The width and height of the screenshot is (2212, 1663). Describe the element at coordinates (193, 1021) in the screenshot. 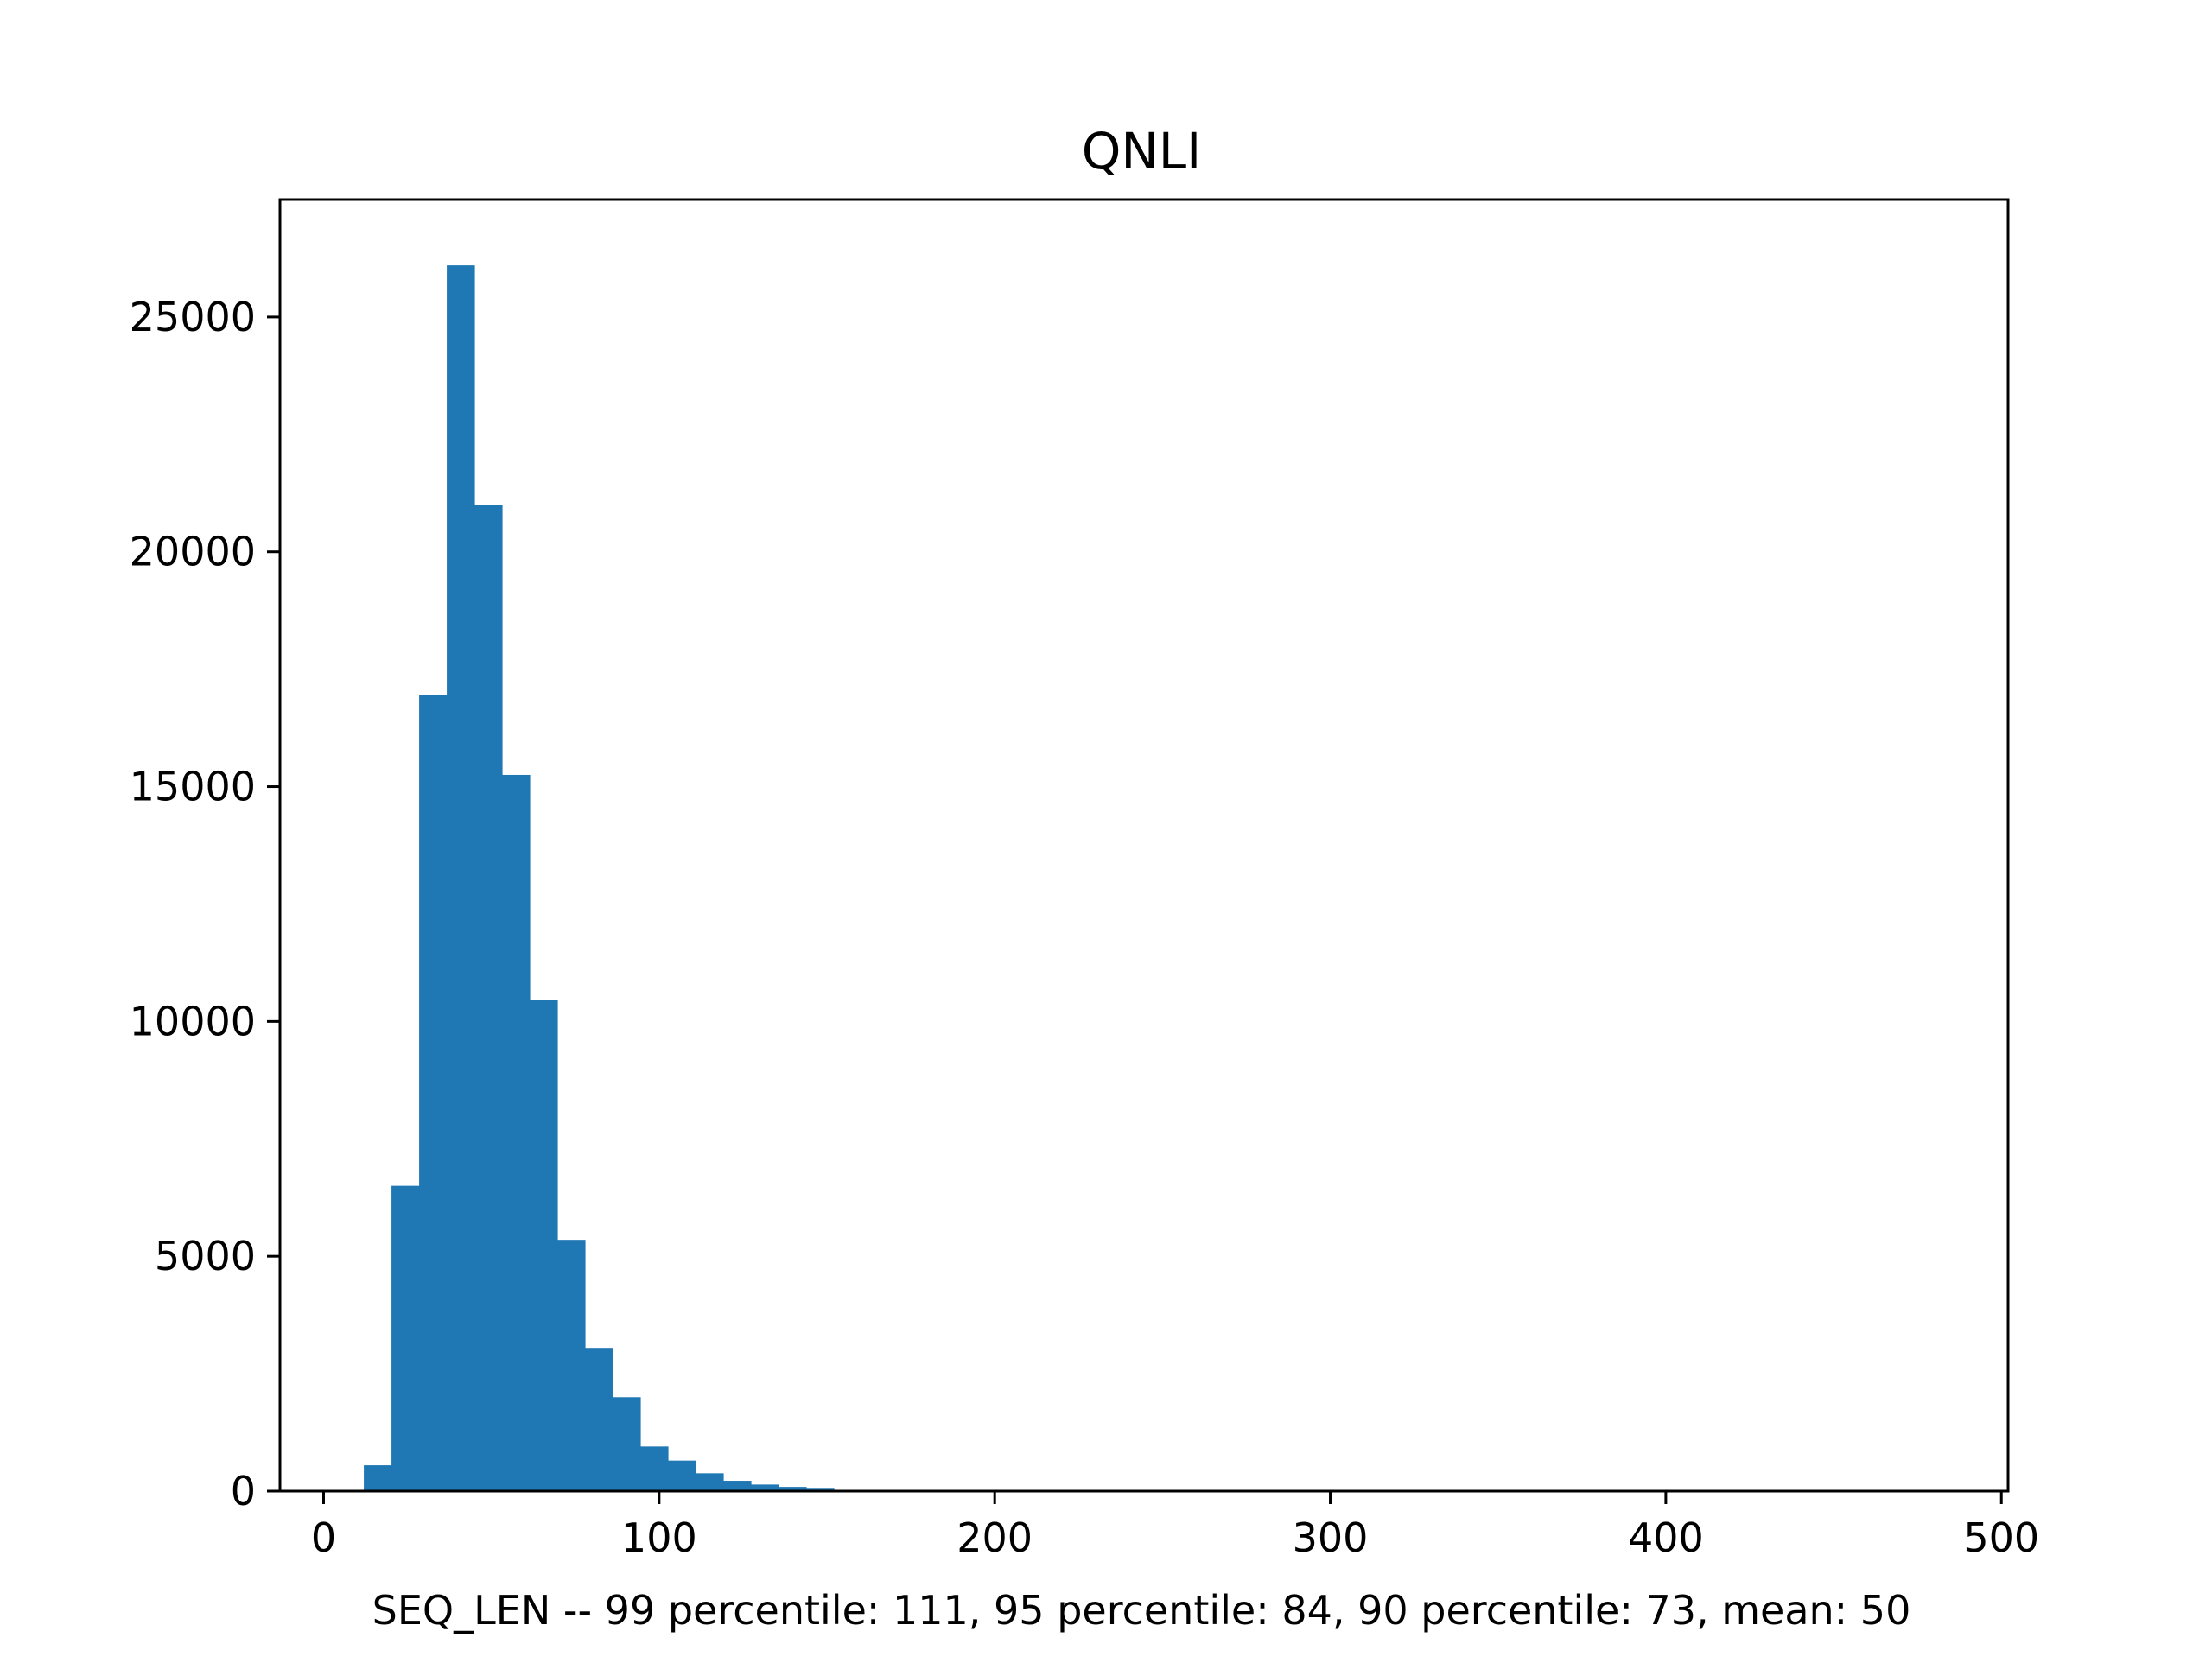

I see `y-tick-label: 10000` at that location.